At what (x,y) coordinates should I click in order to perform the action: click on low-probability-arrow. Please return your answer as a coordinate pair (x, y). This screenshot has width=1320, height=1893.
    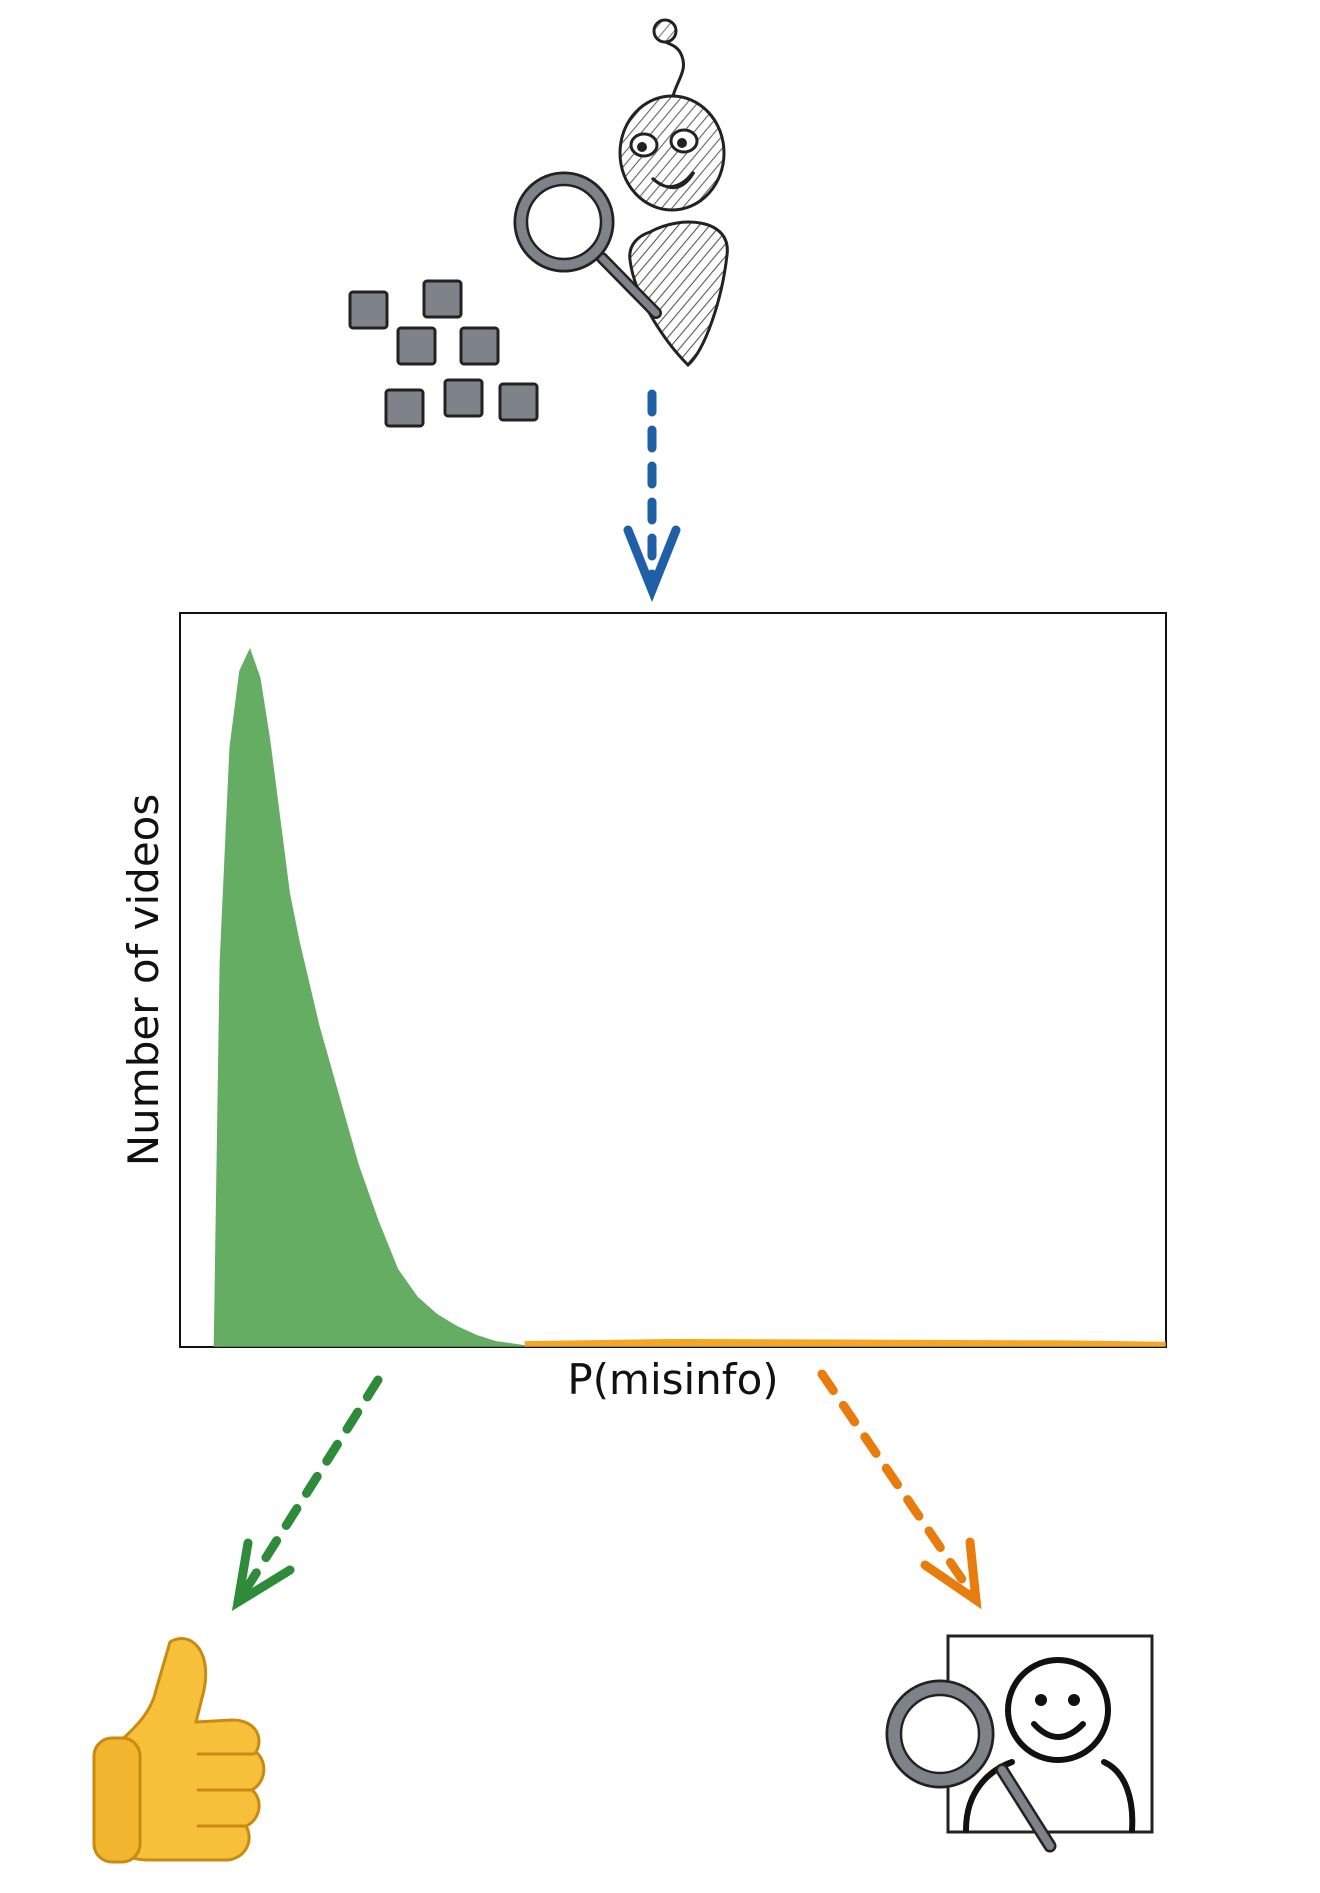
    Looking at the image, I should click on (307, 1493).